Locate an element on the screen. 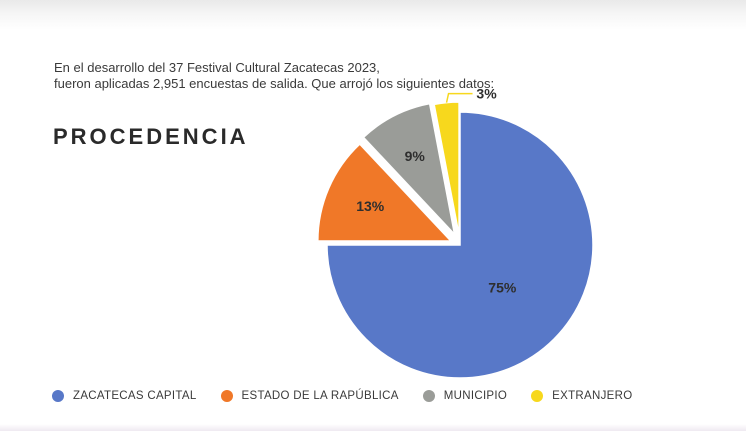  slice-municipio is located at coordinates (409, 169).